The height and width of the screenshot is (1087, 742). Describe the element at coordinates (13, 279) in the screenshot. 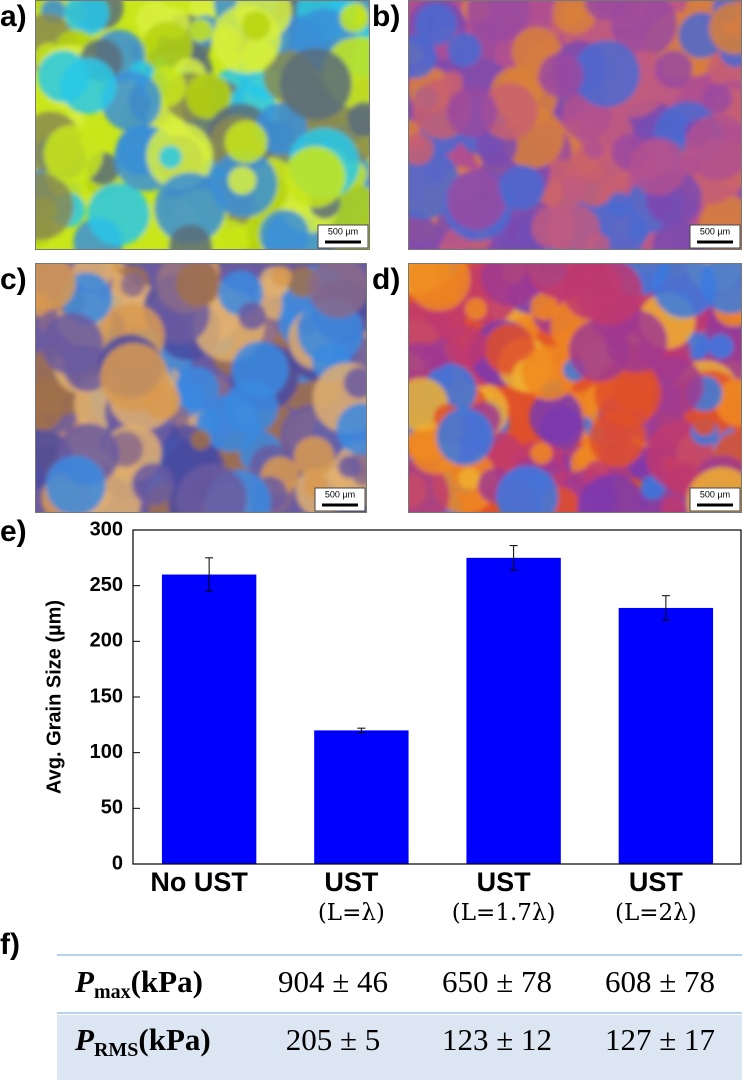

I see `panel-label: c)` at that location.